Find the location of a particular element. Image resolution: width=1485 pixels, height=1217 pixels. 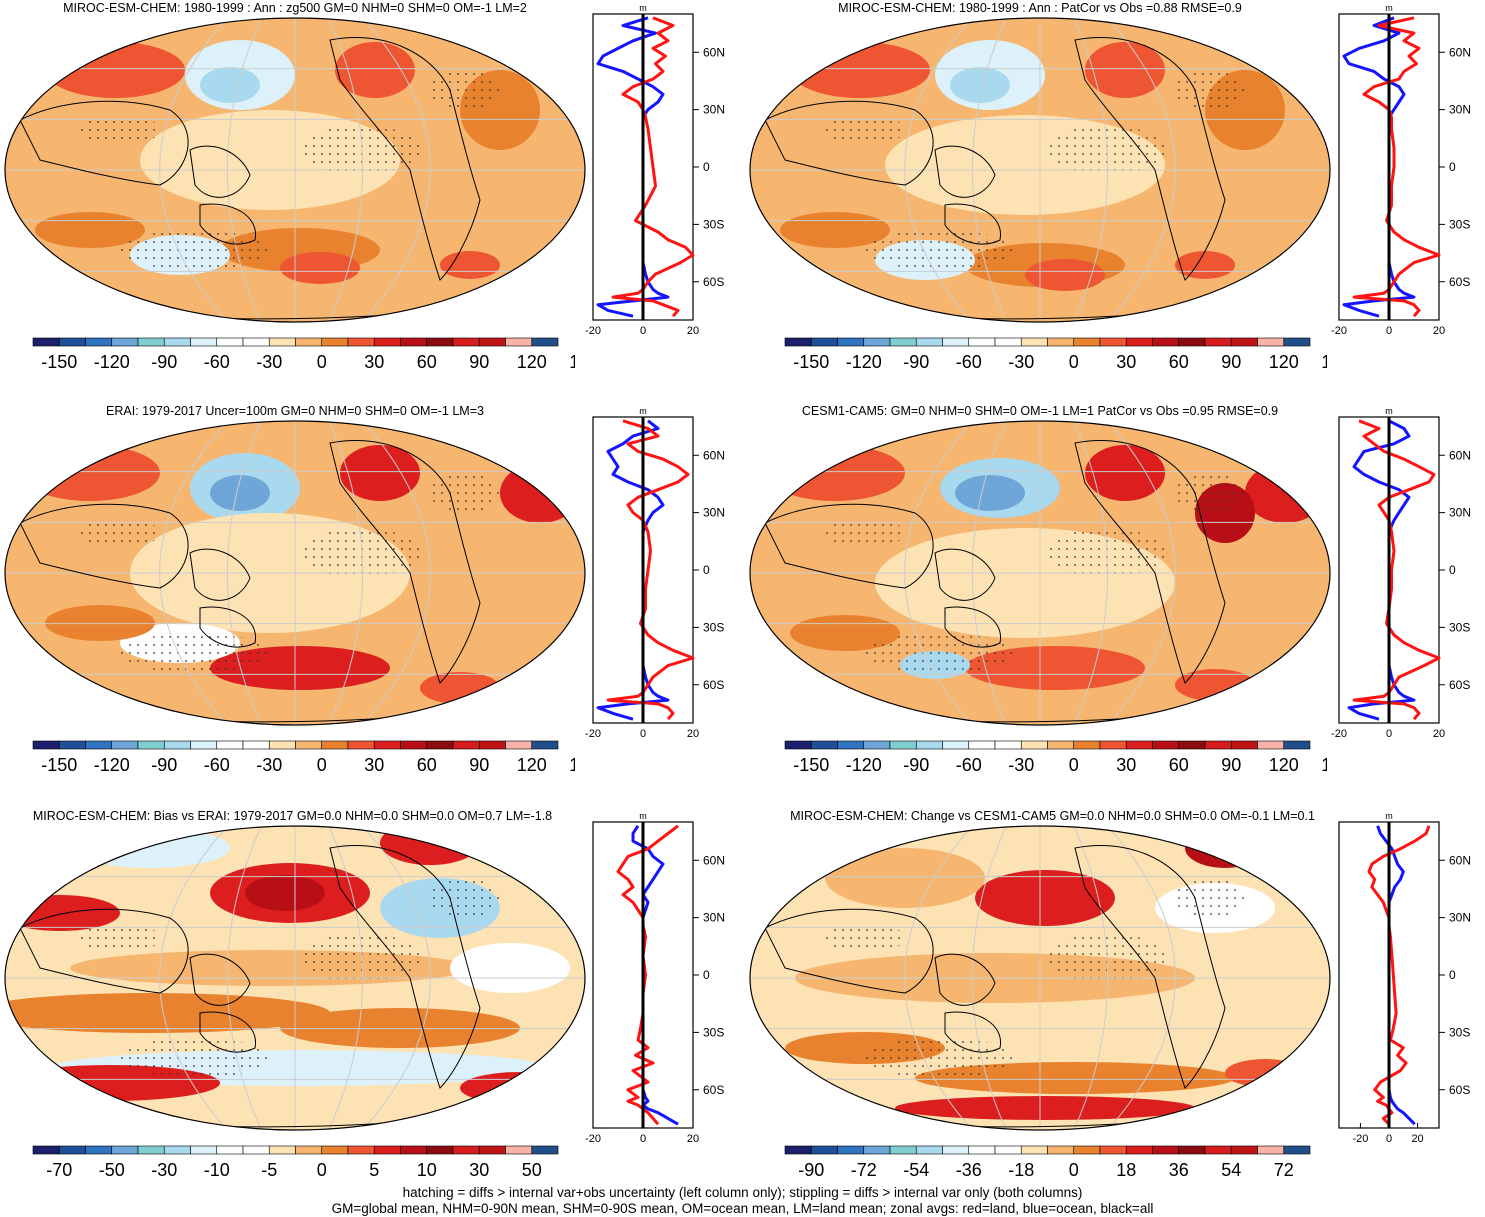

colorbar: -90 -72 -54 -36 -18 0 18 36 54 72 90 is located at coordinates (1055, 1162).